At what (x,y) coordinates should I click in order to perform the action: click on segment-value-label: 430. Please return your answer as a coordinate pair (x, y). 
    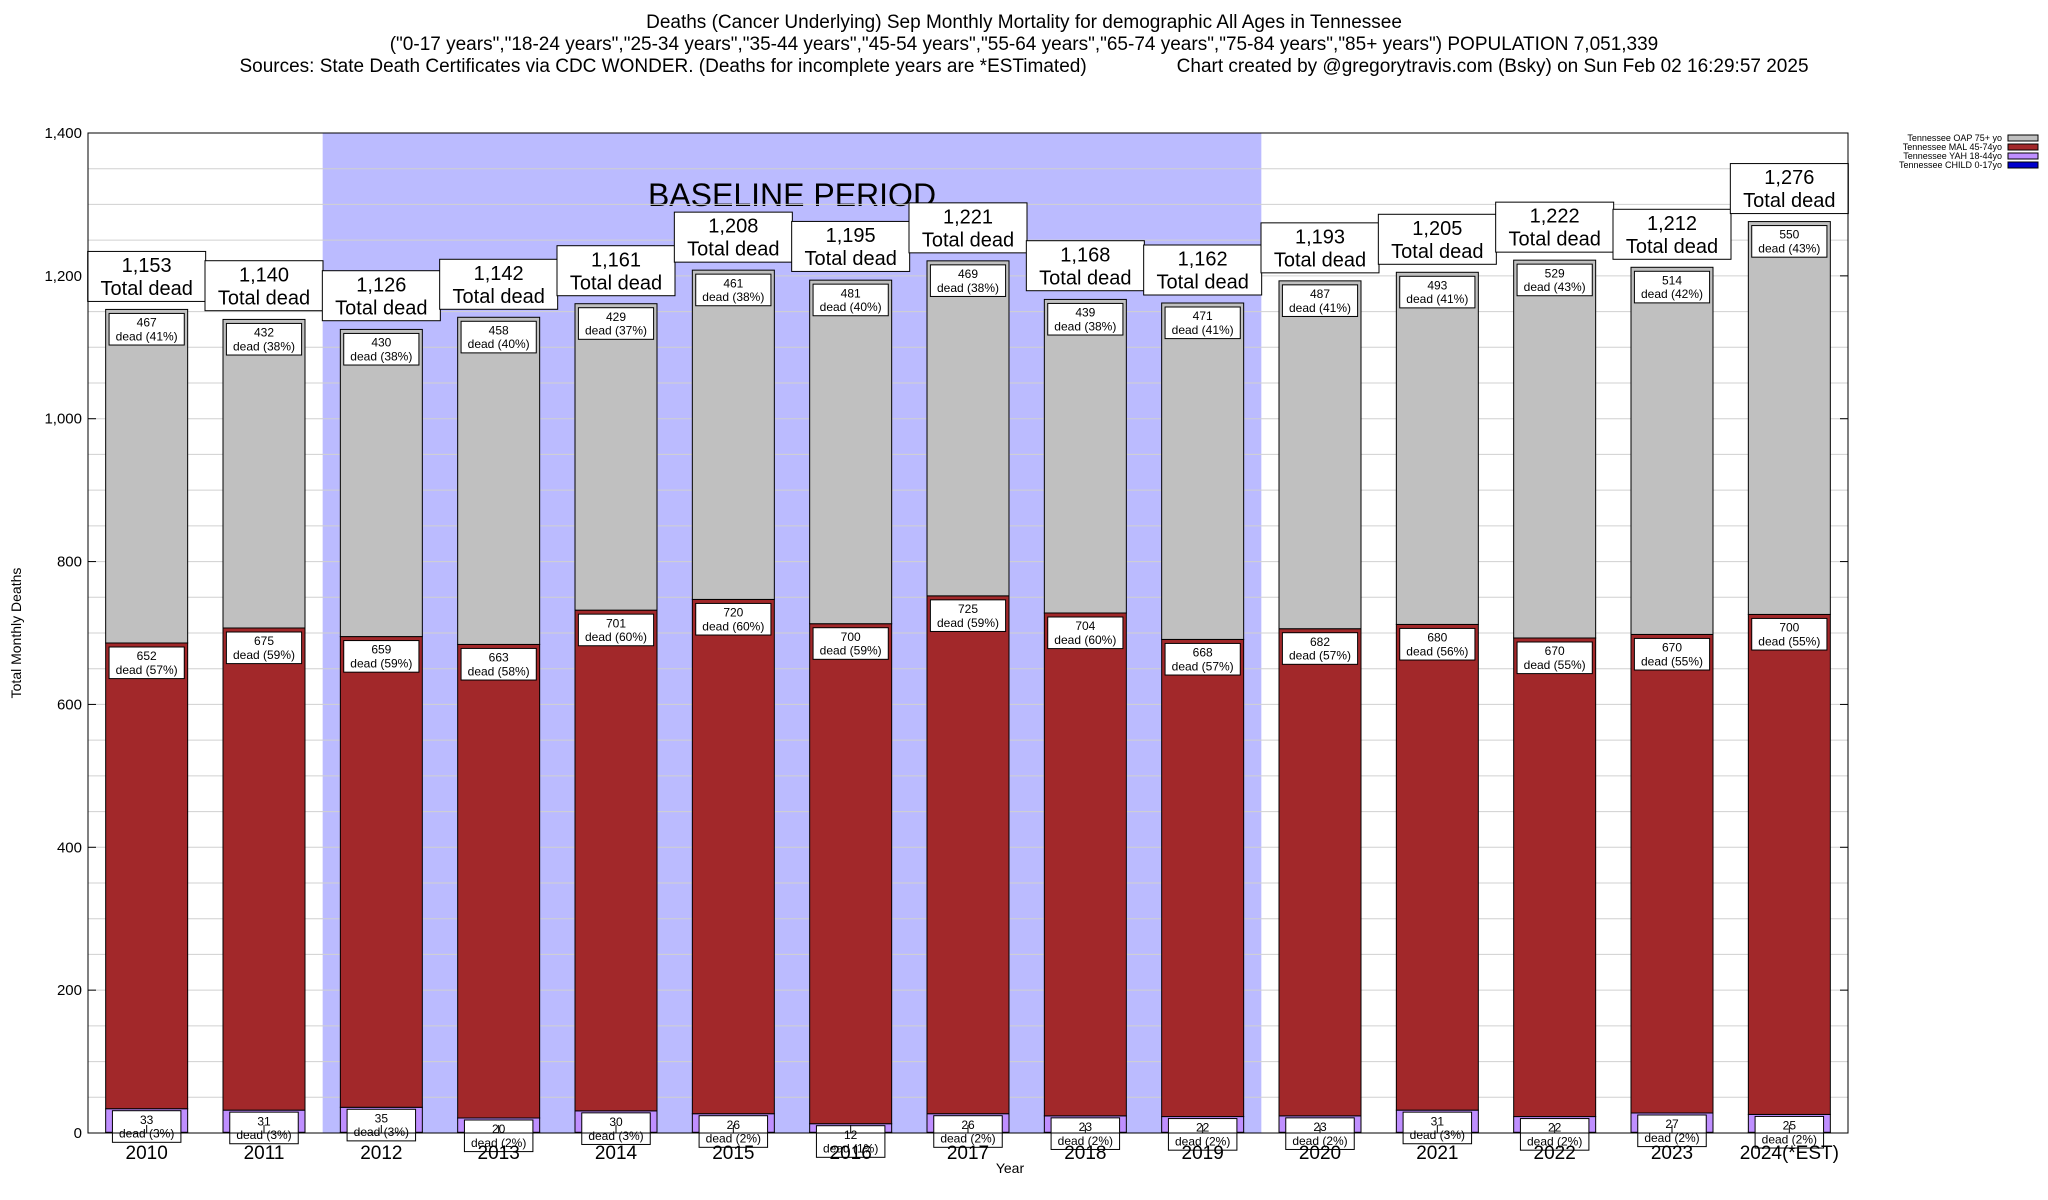
    Looking at the image, I should click on (381, 343).